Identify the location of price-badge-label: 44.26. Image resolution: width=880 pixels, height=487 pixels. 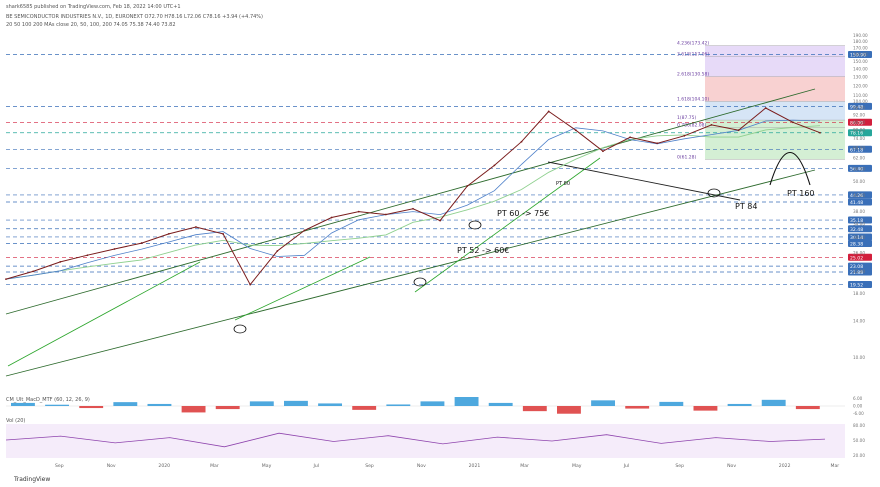
(856, 196).